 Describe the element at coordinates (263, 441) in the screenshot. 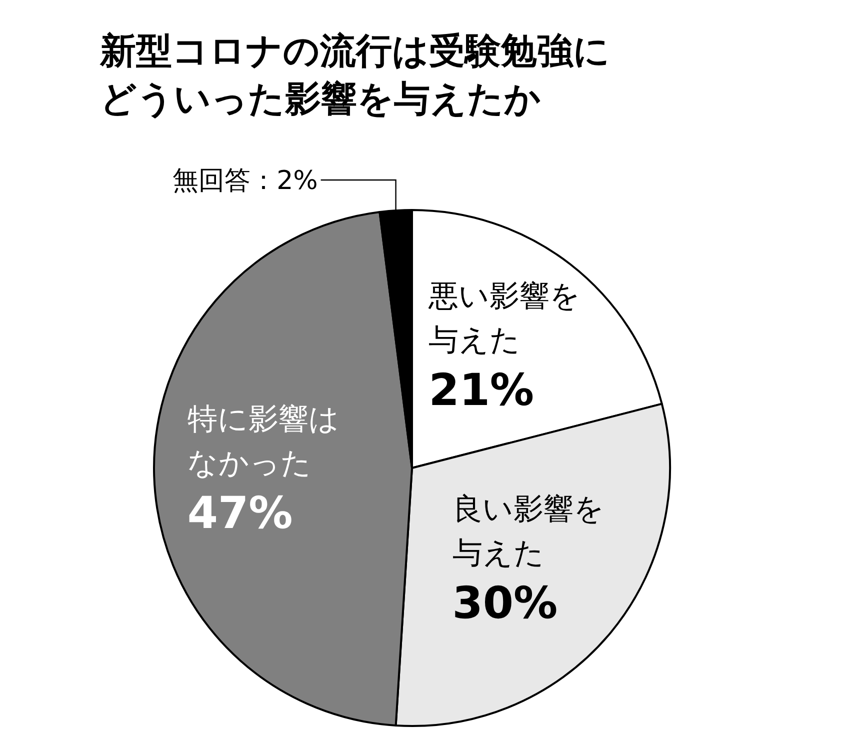

I see `slice-label: 特に影響はなかった` at that location.